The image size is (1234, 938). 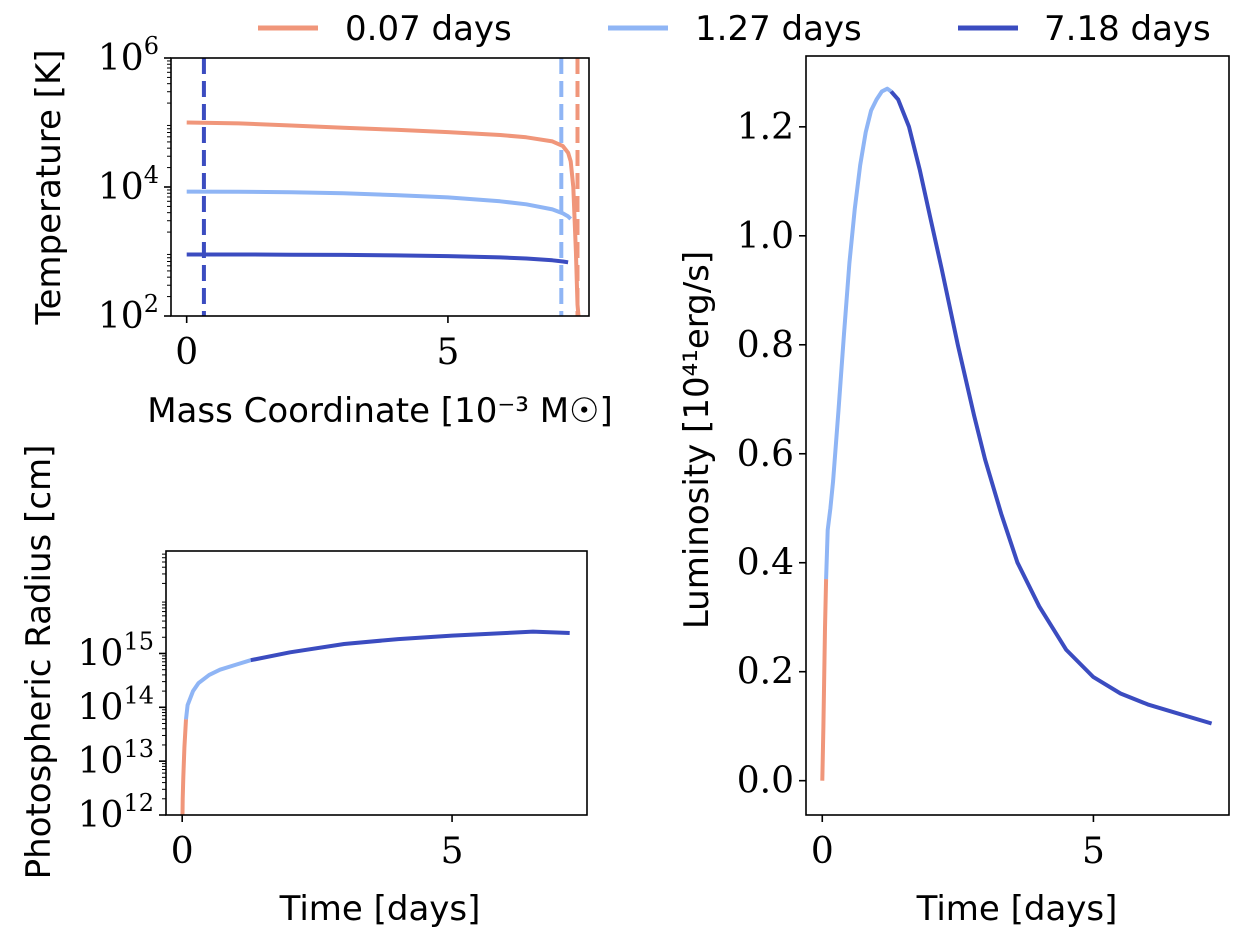 I want to click on luminosity-ytick-label: 0.0, so click(x=765, y=781).